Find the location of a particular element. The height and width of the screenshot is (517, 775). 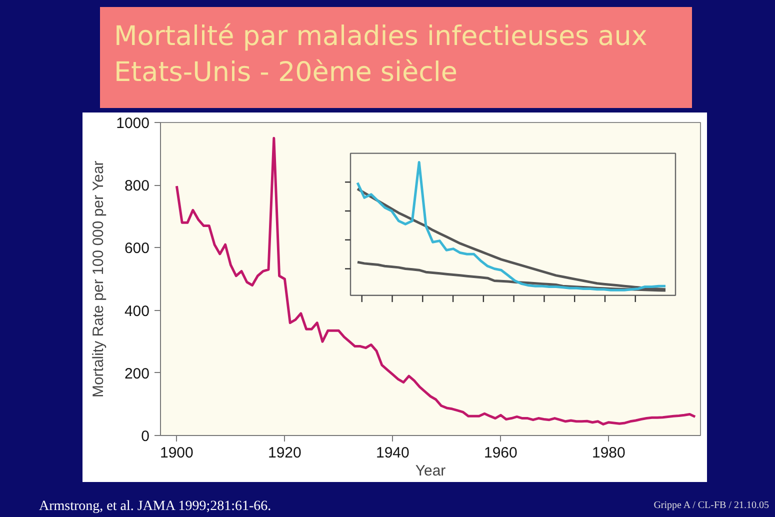

y-axis-title: Mortality Rate per 100 000 per Year is located at coordinates (99, 279).